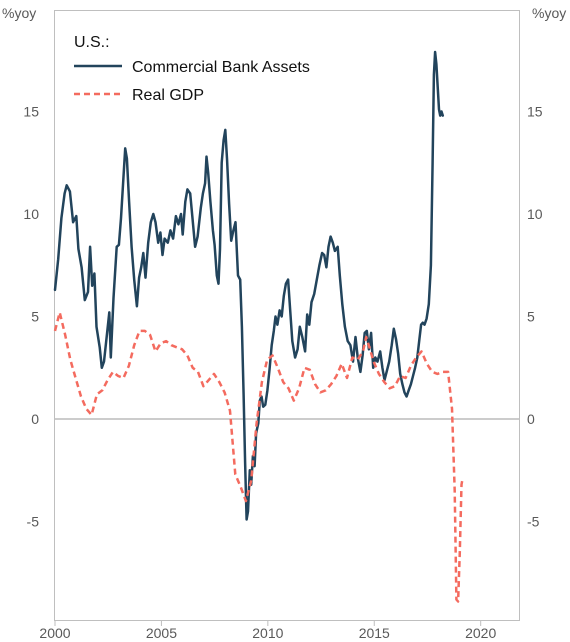 The image size is (570, 642). What do you see at coordinates (533, 522) in the screenshot?
I see `y-tick-label-right: -5` at bounding box center [533, 522].